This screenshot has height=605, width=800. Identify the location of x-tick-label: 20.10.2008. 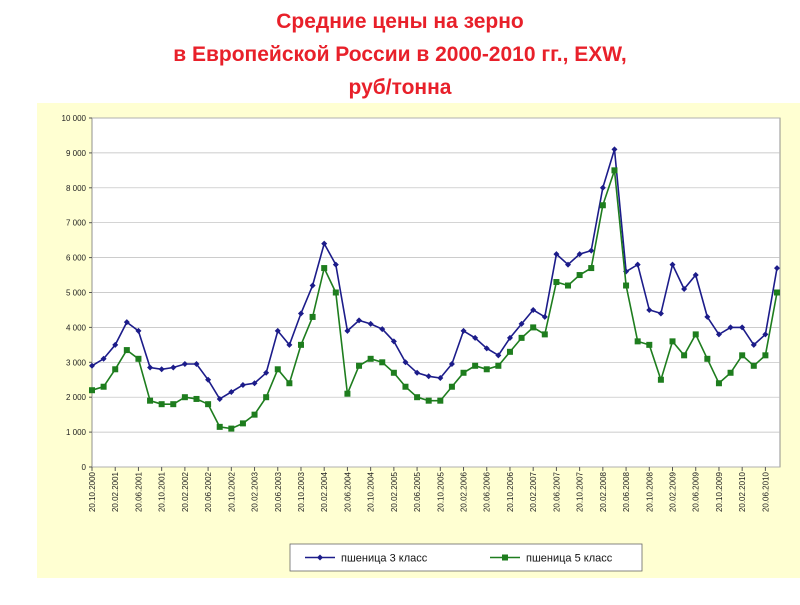
(649, 491).